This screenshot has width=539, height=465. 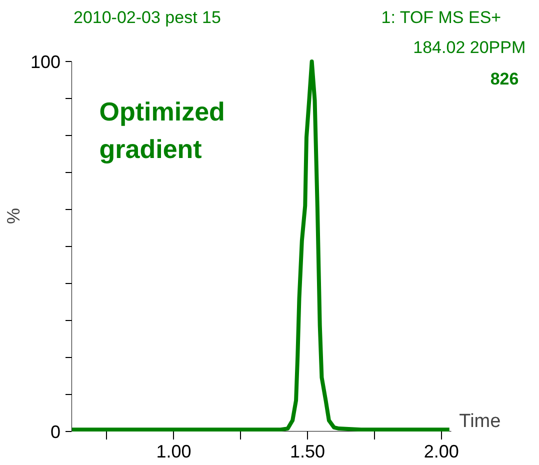 I want to click on chart-title: 2010-02-03 pest 15, so click(x=147, y=17).